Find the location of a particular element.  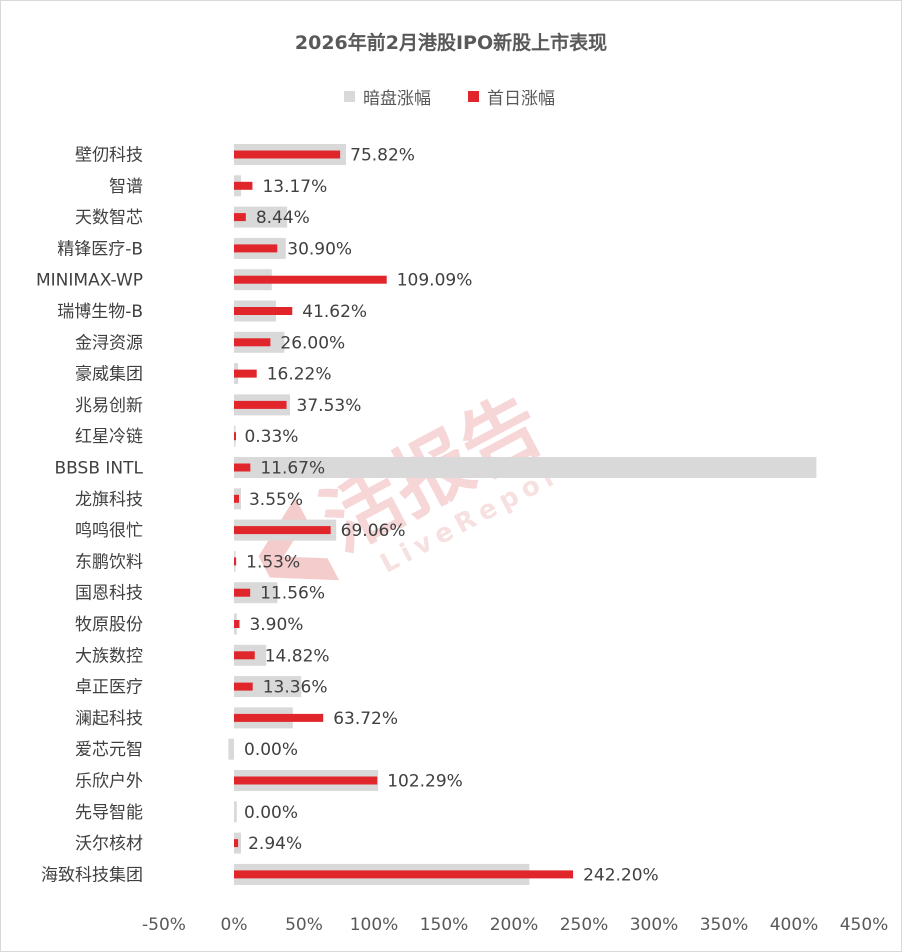

x-tick-label: 250% is located at coordinates (584, 925).